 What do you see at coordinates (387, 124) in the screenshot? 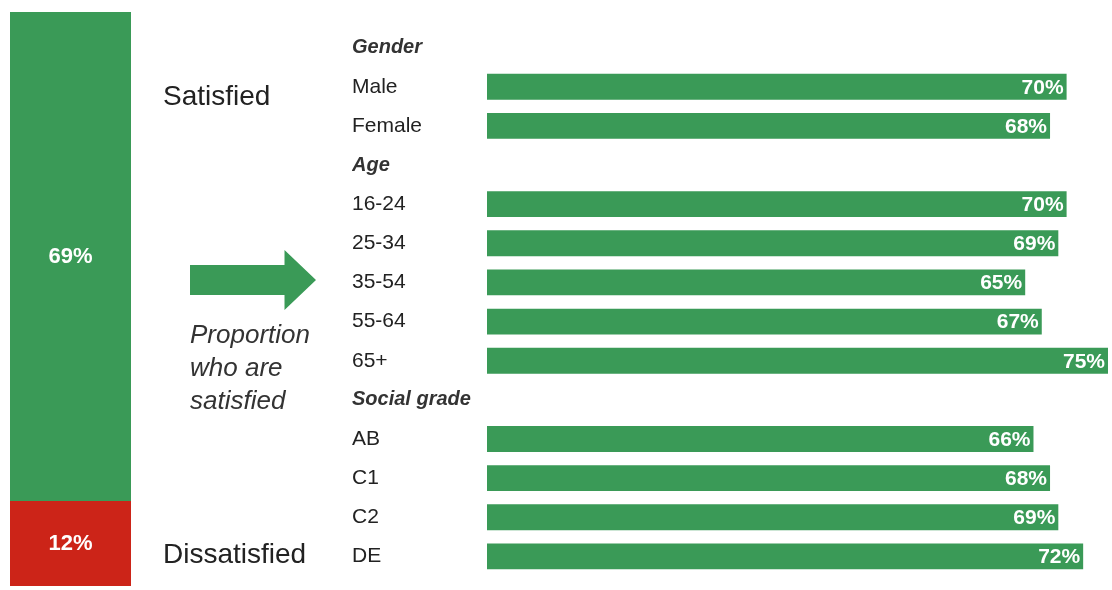
I see `y-tick-label: Female` at bounding box center [387, 124].